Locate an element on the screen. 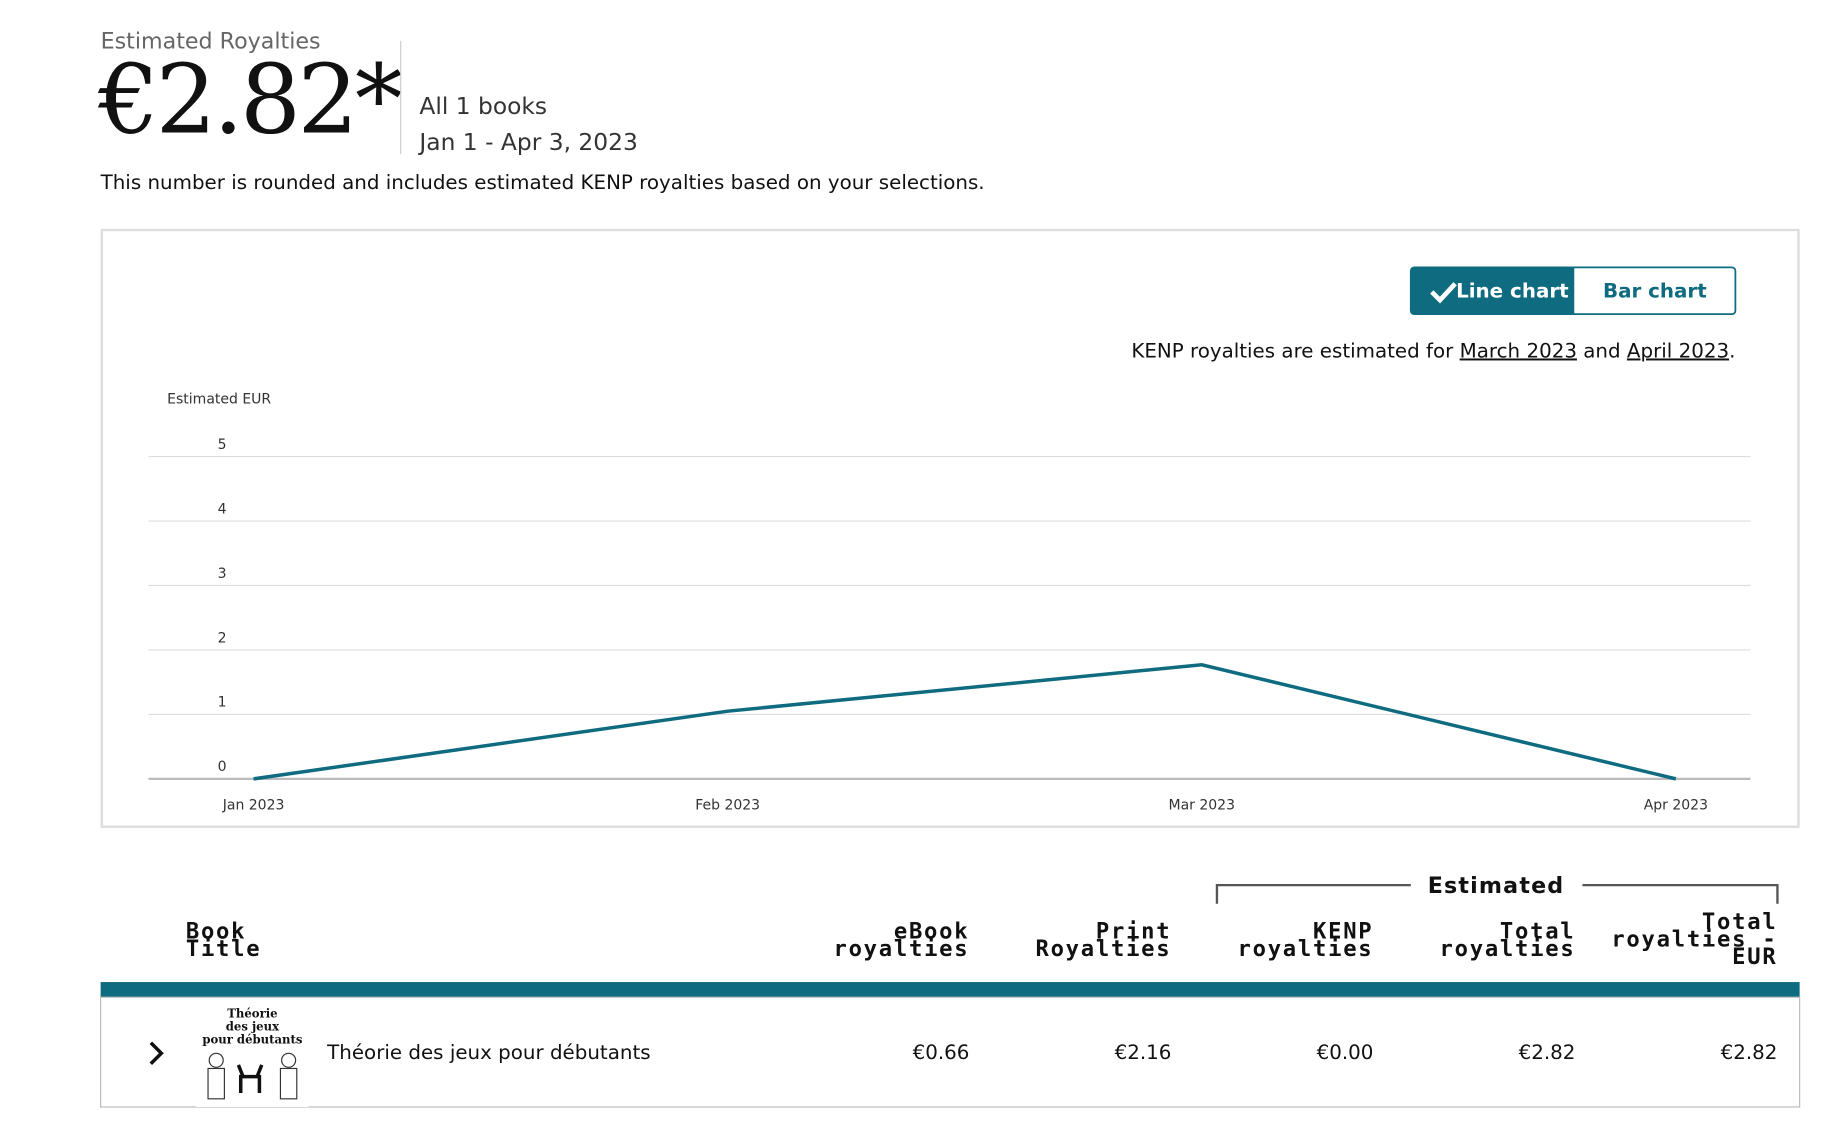 The image size is (1822, 1121). check-icon is located at coordinates (1443, 293).